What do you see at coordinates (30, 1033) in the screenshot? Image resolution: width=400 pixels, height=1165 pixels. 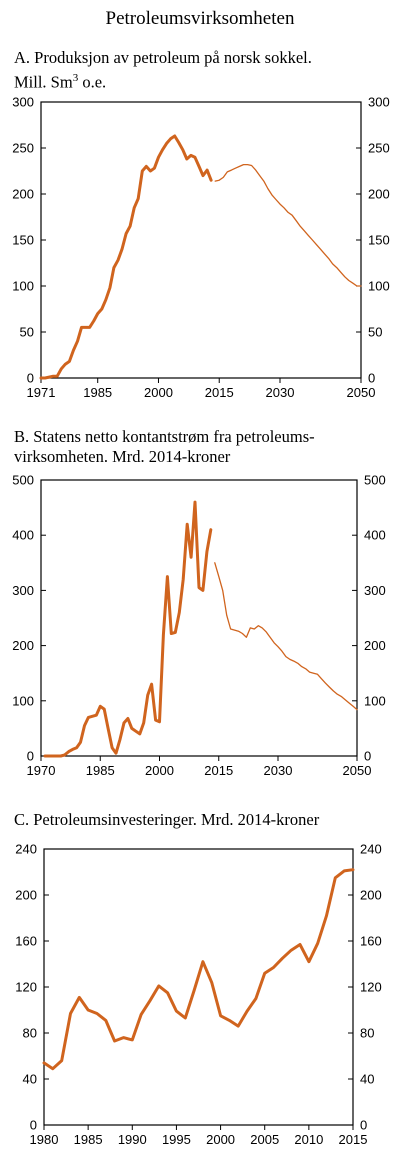 I see `chart-c-ytick-label-left: 80` at bounding box center [30, 1033].